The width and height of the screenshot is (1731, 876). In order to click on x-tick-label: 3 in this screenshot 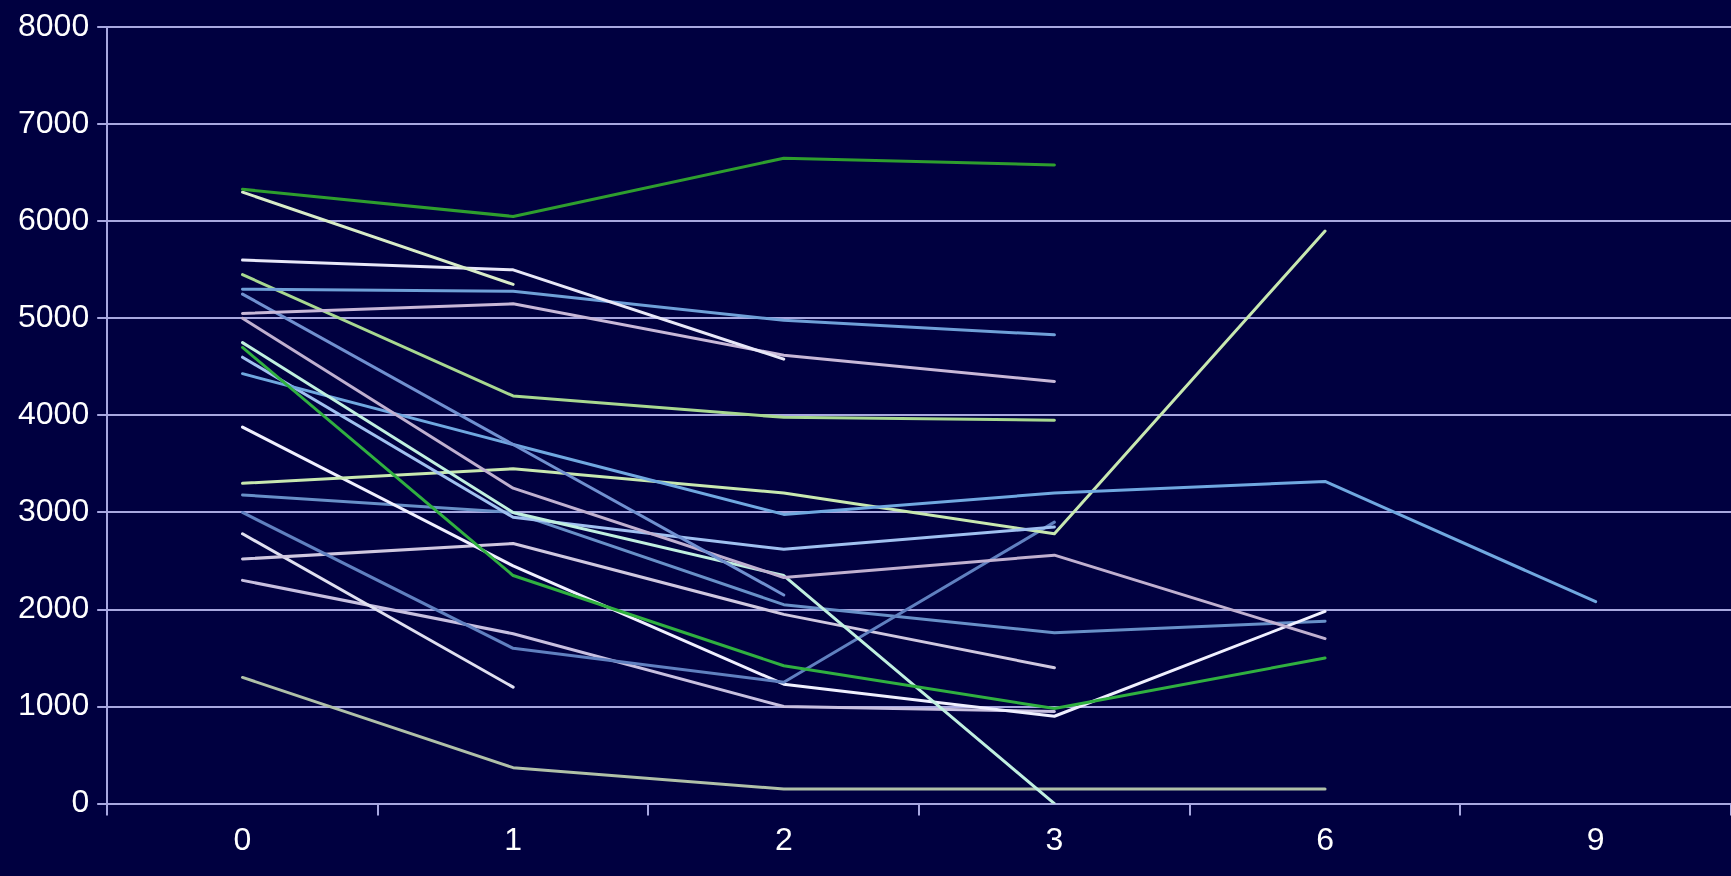, I will do `click(1054, 838)`.